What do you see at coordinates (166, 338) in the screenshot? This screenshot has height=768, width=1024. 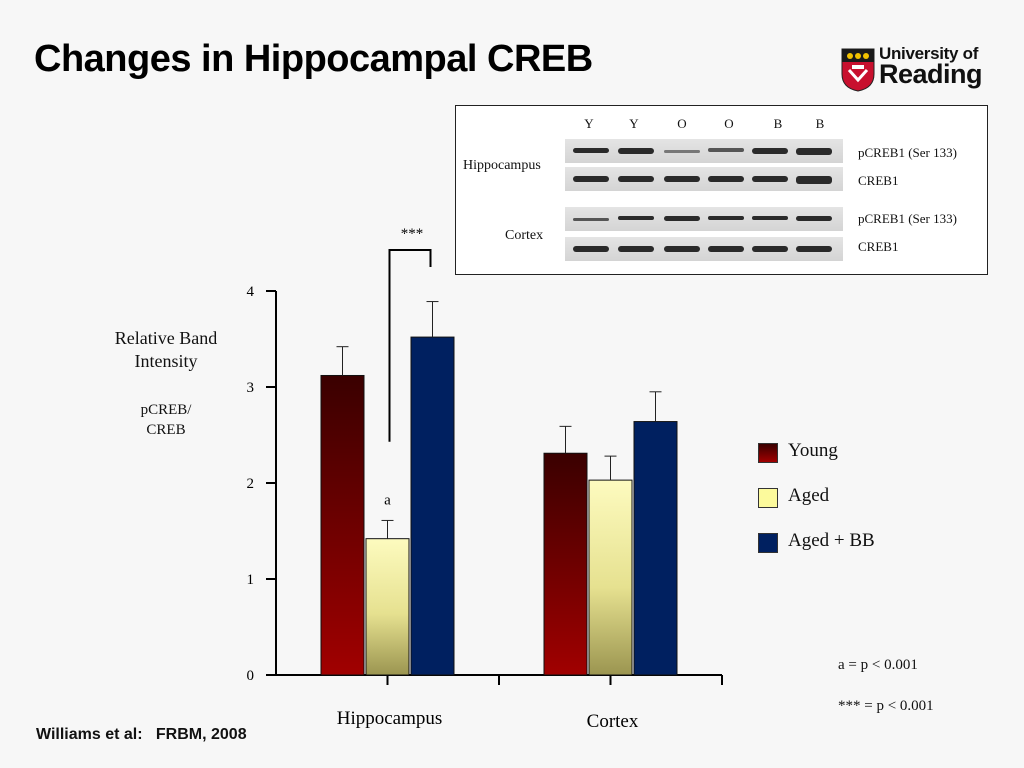 I see `y-axis-label-line1: Relative Band` at bounding box center [166, 338].